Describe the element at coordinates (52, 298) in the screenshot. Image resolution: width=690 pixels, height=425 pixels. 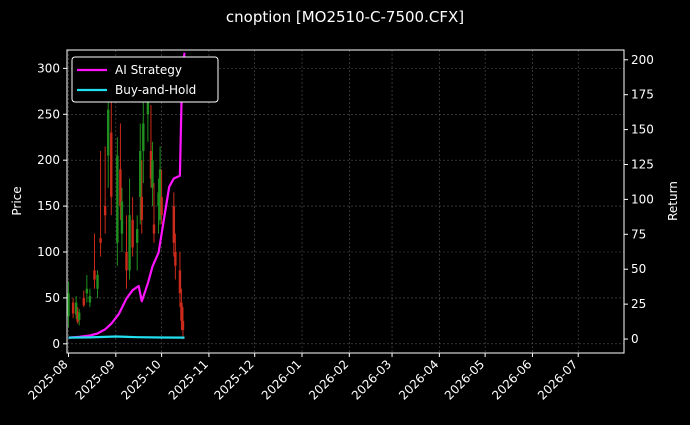
I see `y-left-tick-label: 50` at that location.